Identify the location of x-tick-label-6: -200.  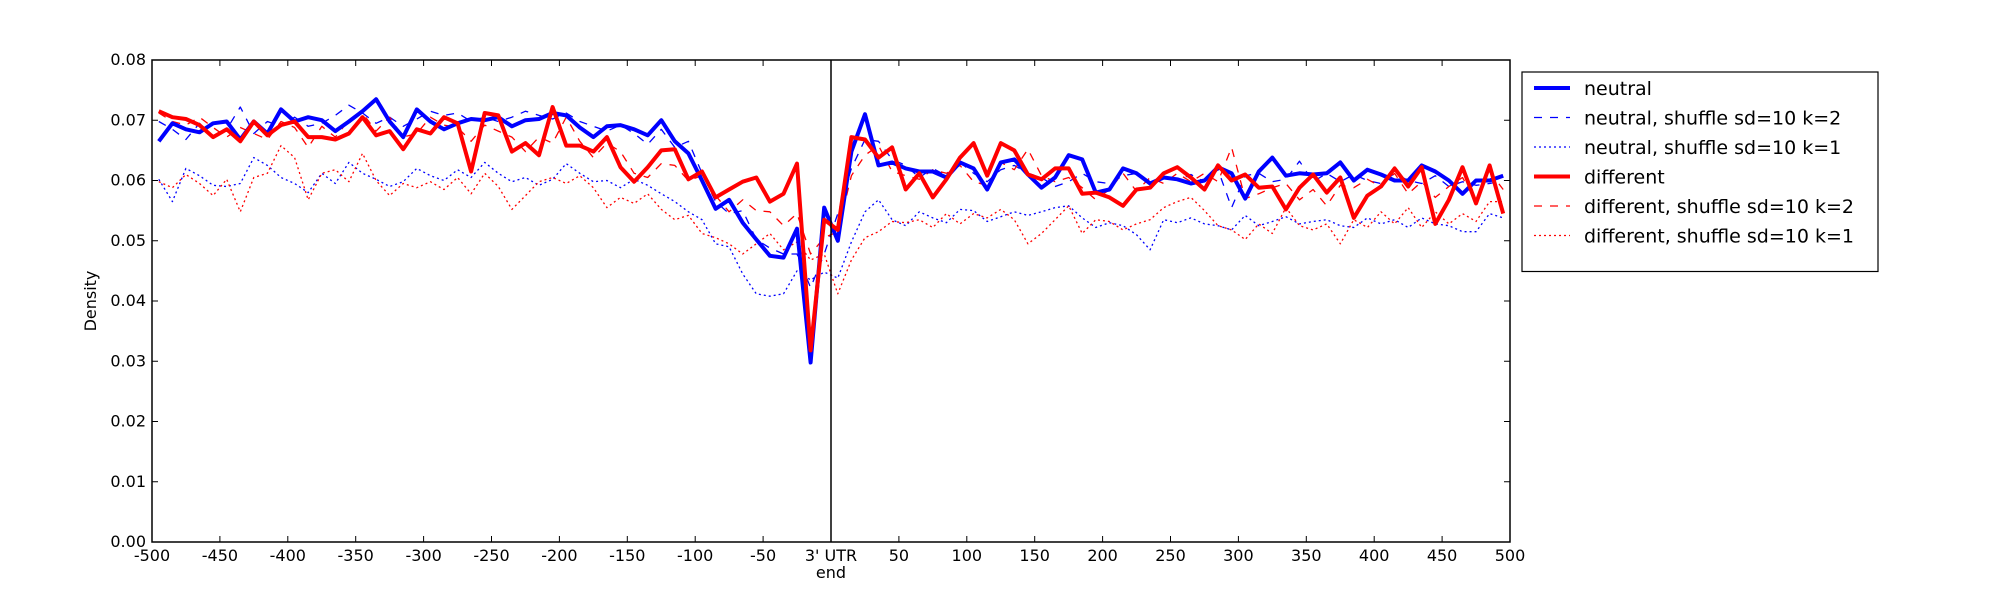
(559, 555).